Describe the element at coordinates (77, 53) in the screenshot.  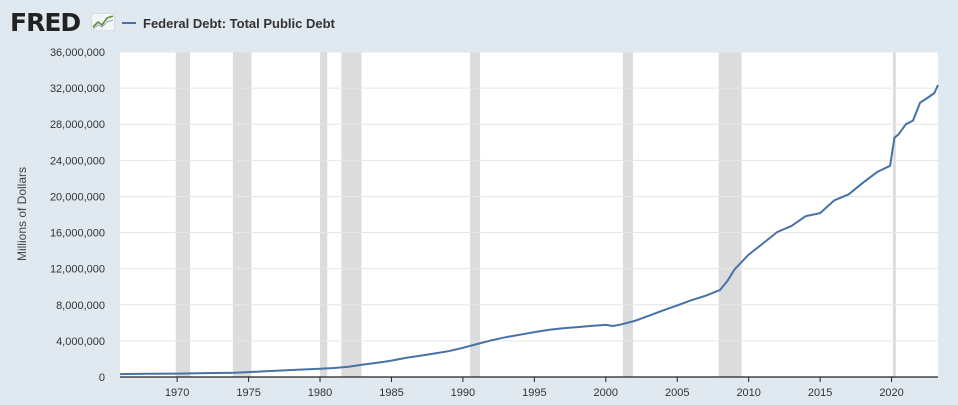
I see `y-tick-label: 36,000,000` at that location.